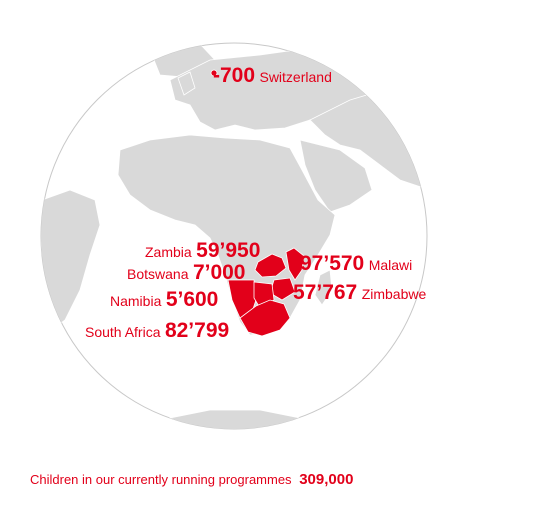 This screenshot has width=537, height=512. I want to click on marker-south-africa: South Africa 82’799, so click(157, 330).